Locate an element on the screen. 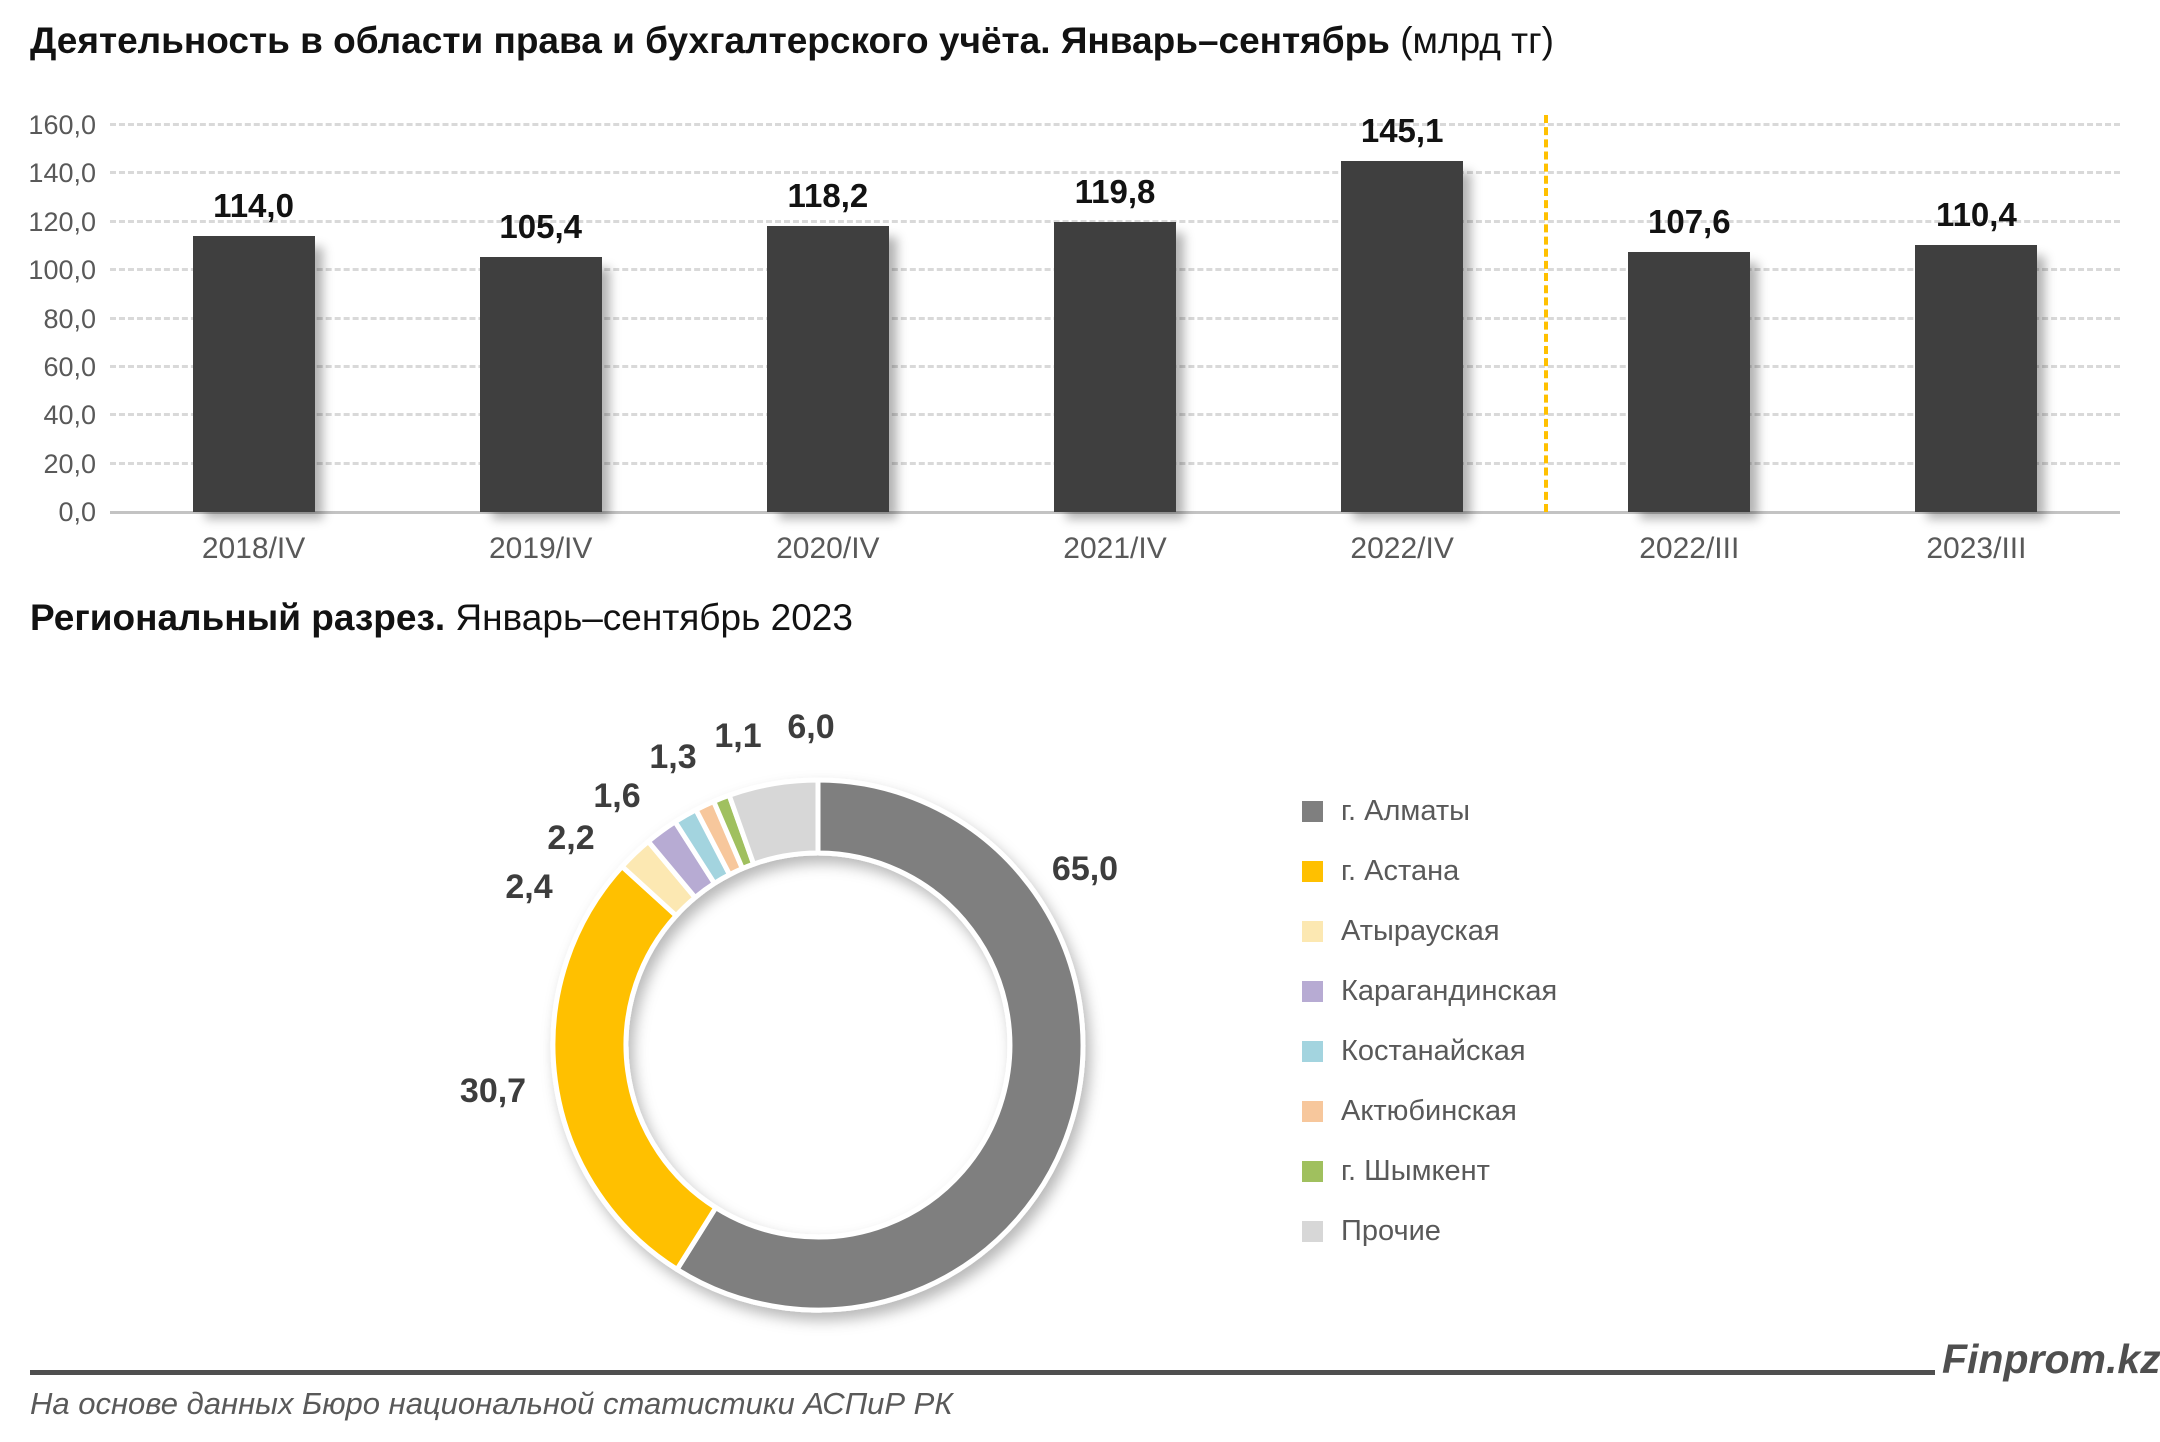  brand-logo: Finprom.kz is located at coordinates (2051, 1359).